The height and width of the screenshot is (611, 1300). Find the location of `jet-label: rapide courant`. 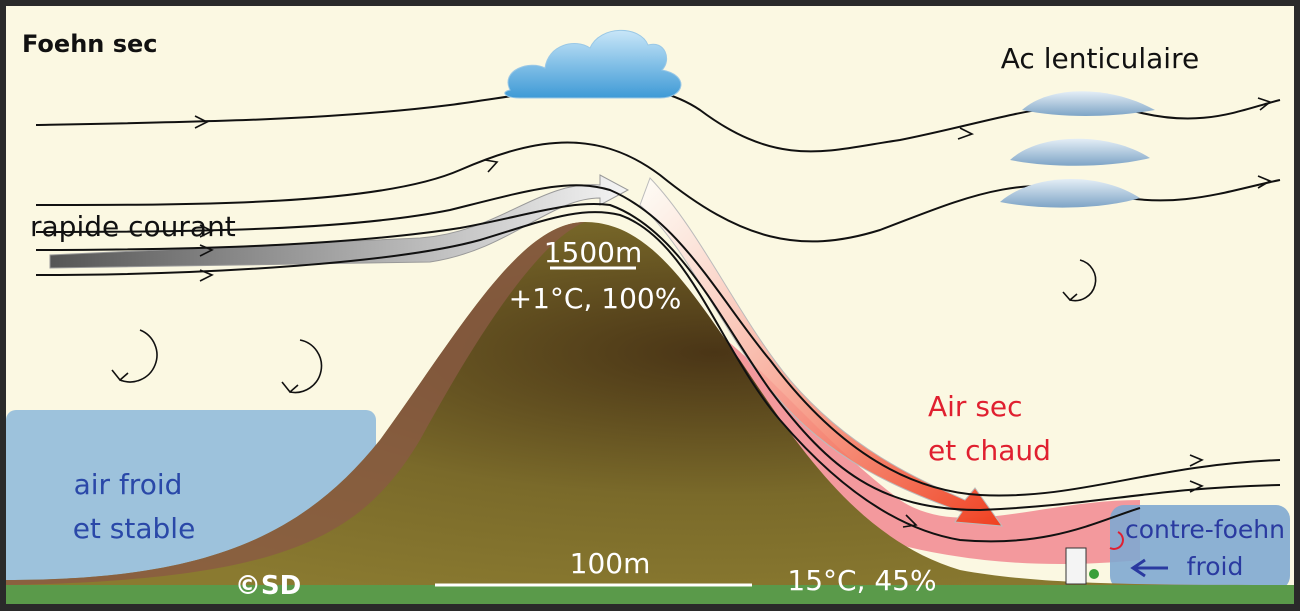

jet-label: rapide courant is located at coordinates (133, 226).